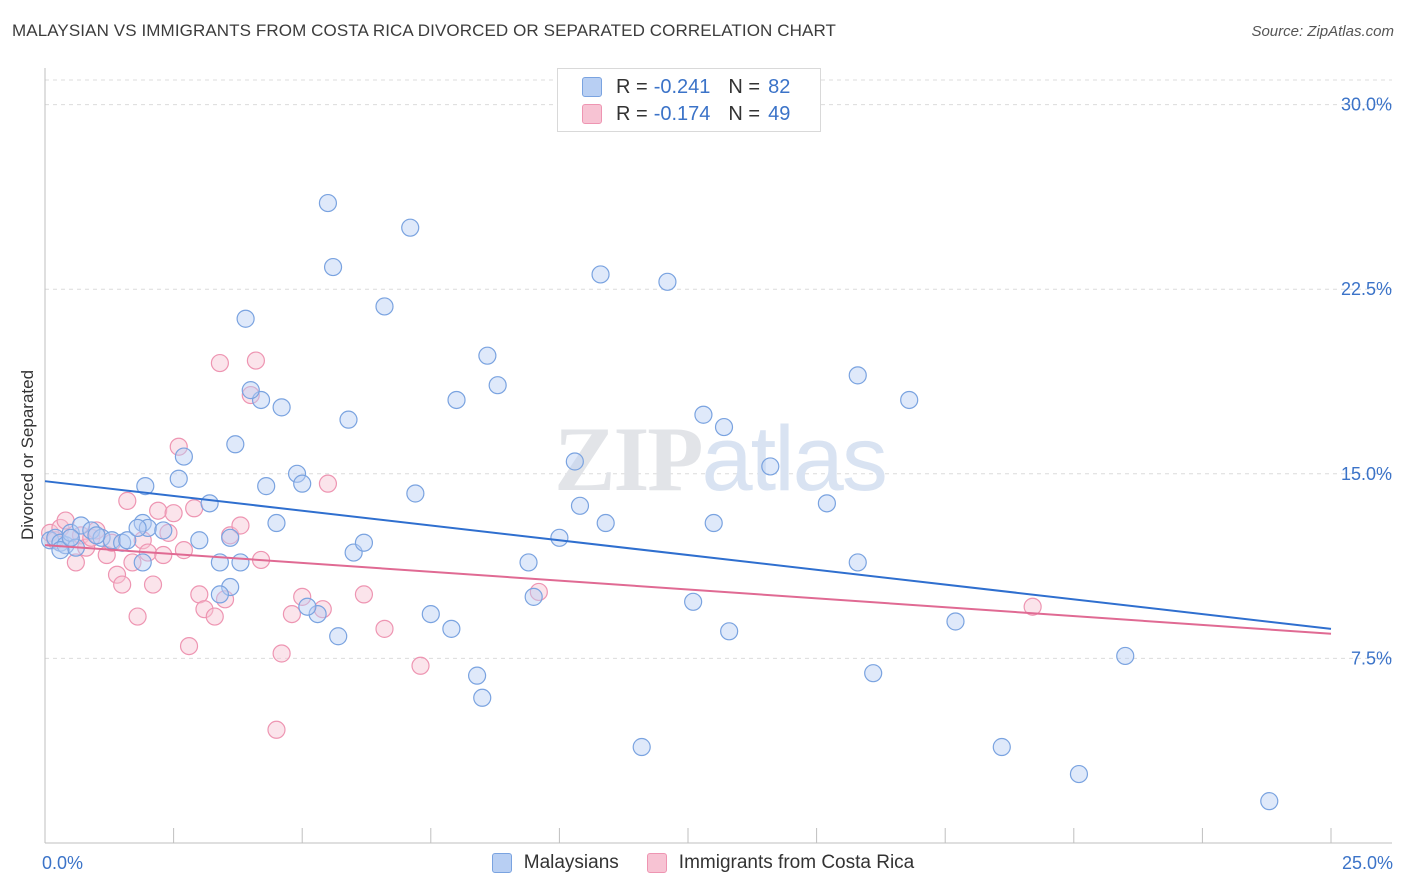 The height and width of the screenshot is (892, 1406). What do you see at coordinates (1366, 289) in the screenshot?
I see `y-tick-label: 22.5%` at bounding box center [1366, 289].